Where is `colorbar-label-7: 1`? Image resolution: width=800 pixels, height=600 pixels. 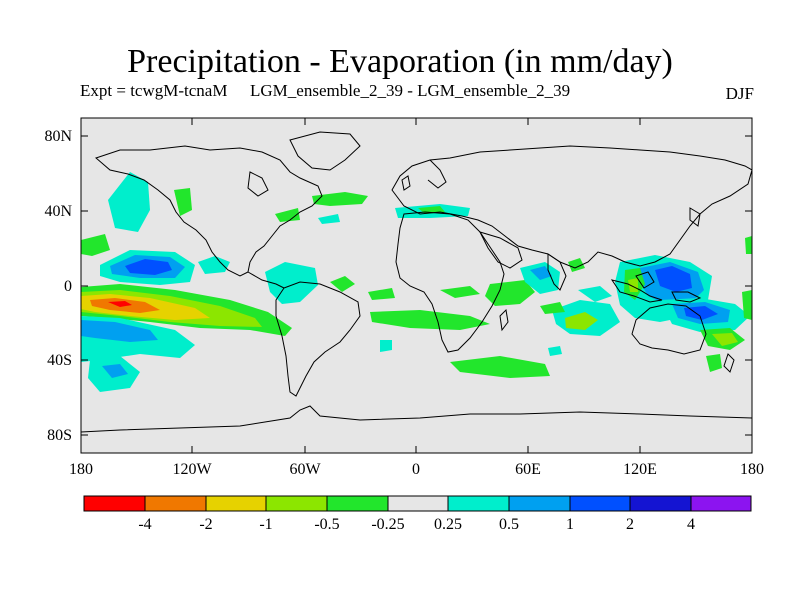 colorbar-label-7: 1 is located at coordinates (570, 524).